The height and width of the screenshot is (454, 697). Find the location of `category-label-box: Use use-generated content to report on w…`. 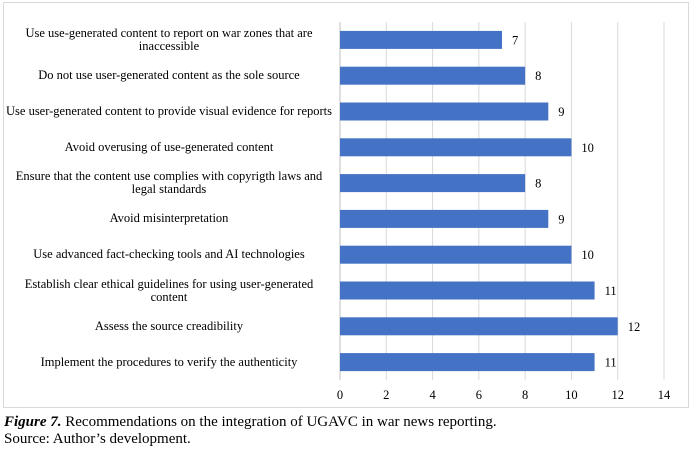

category-label-box: Use use-generated content to report on w… is located at coordinates (169, 39).